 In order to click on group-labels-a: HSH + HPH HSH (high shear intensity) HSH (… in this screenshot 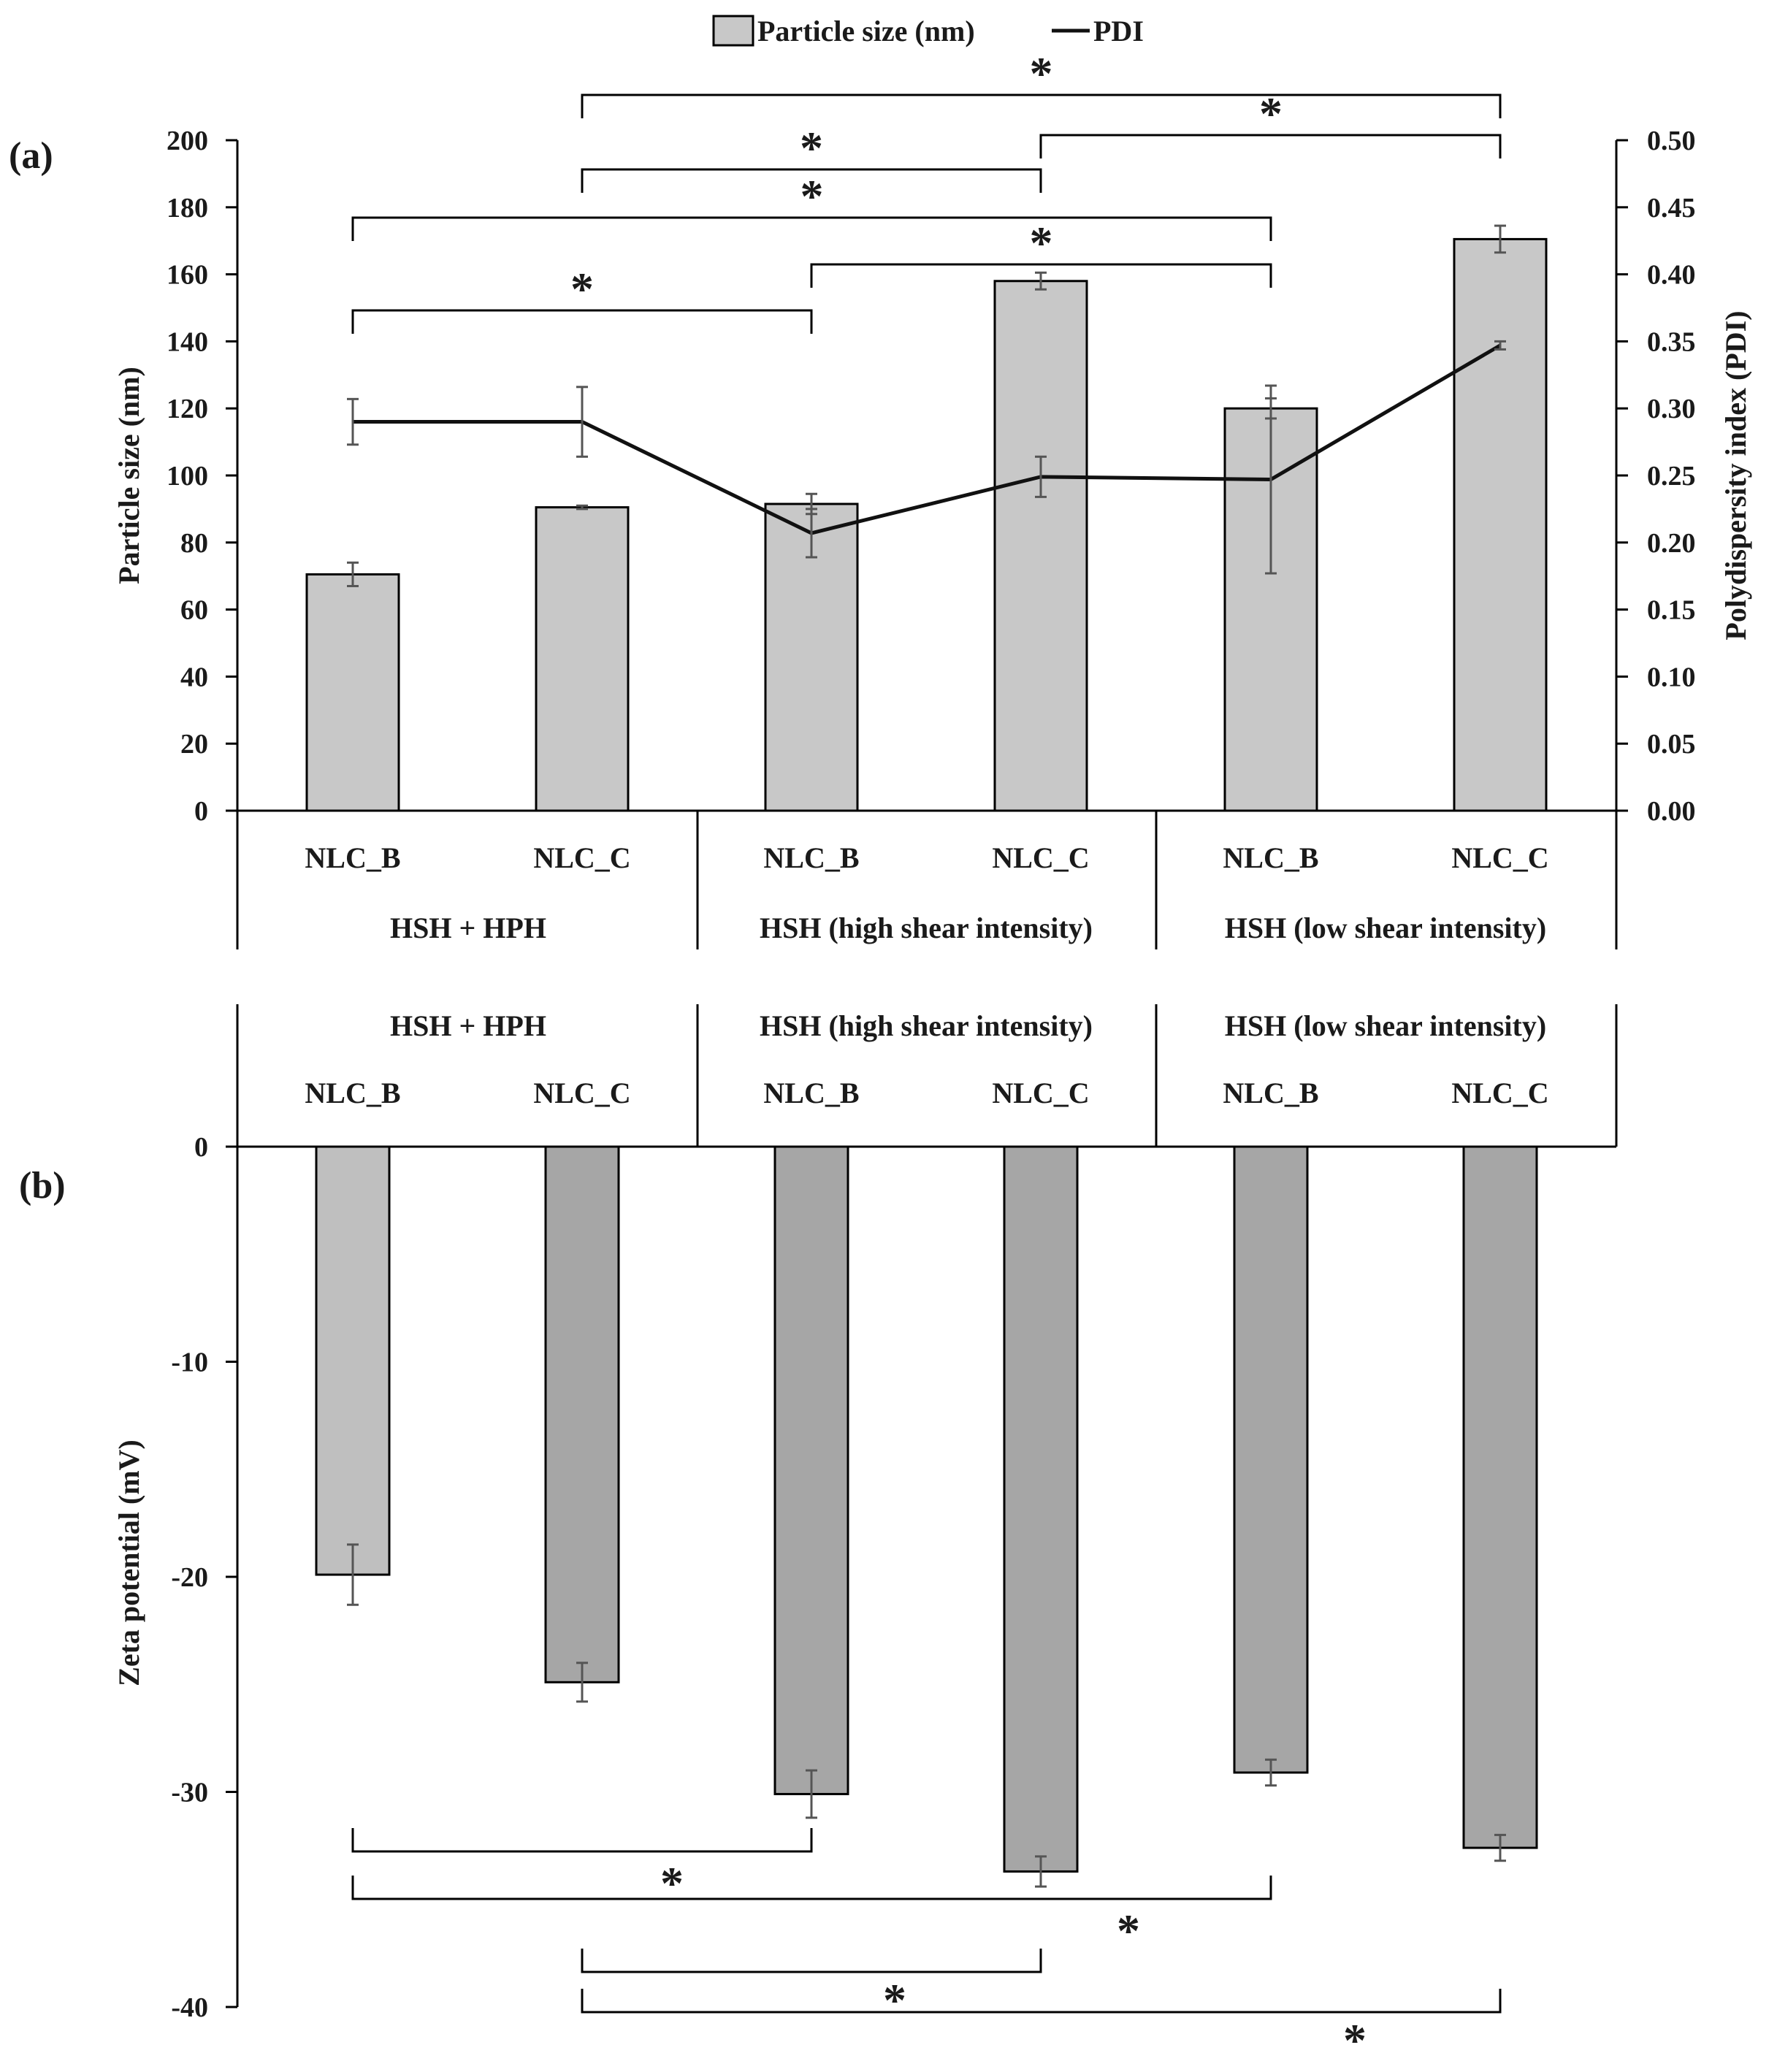, I will do `click(968, 927)`.